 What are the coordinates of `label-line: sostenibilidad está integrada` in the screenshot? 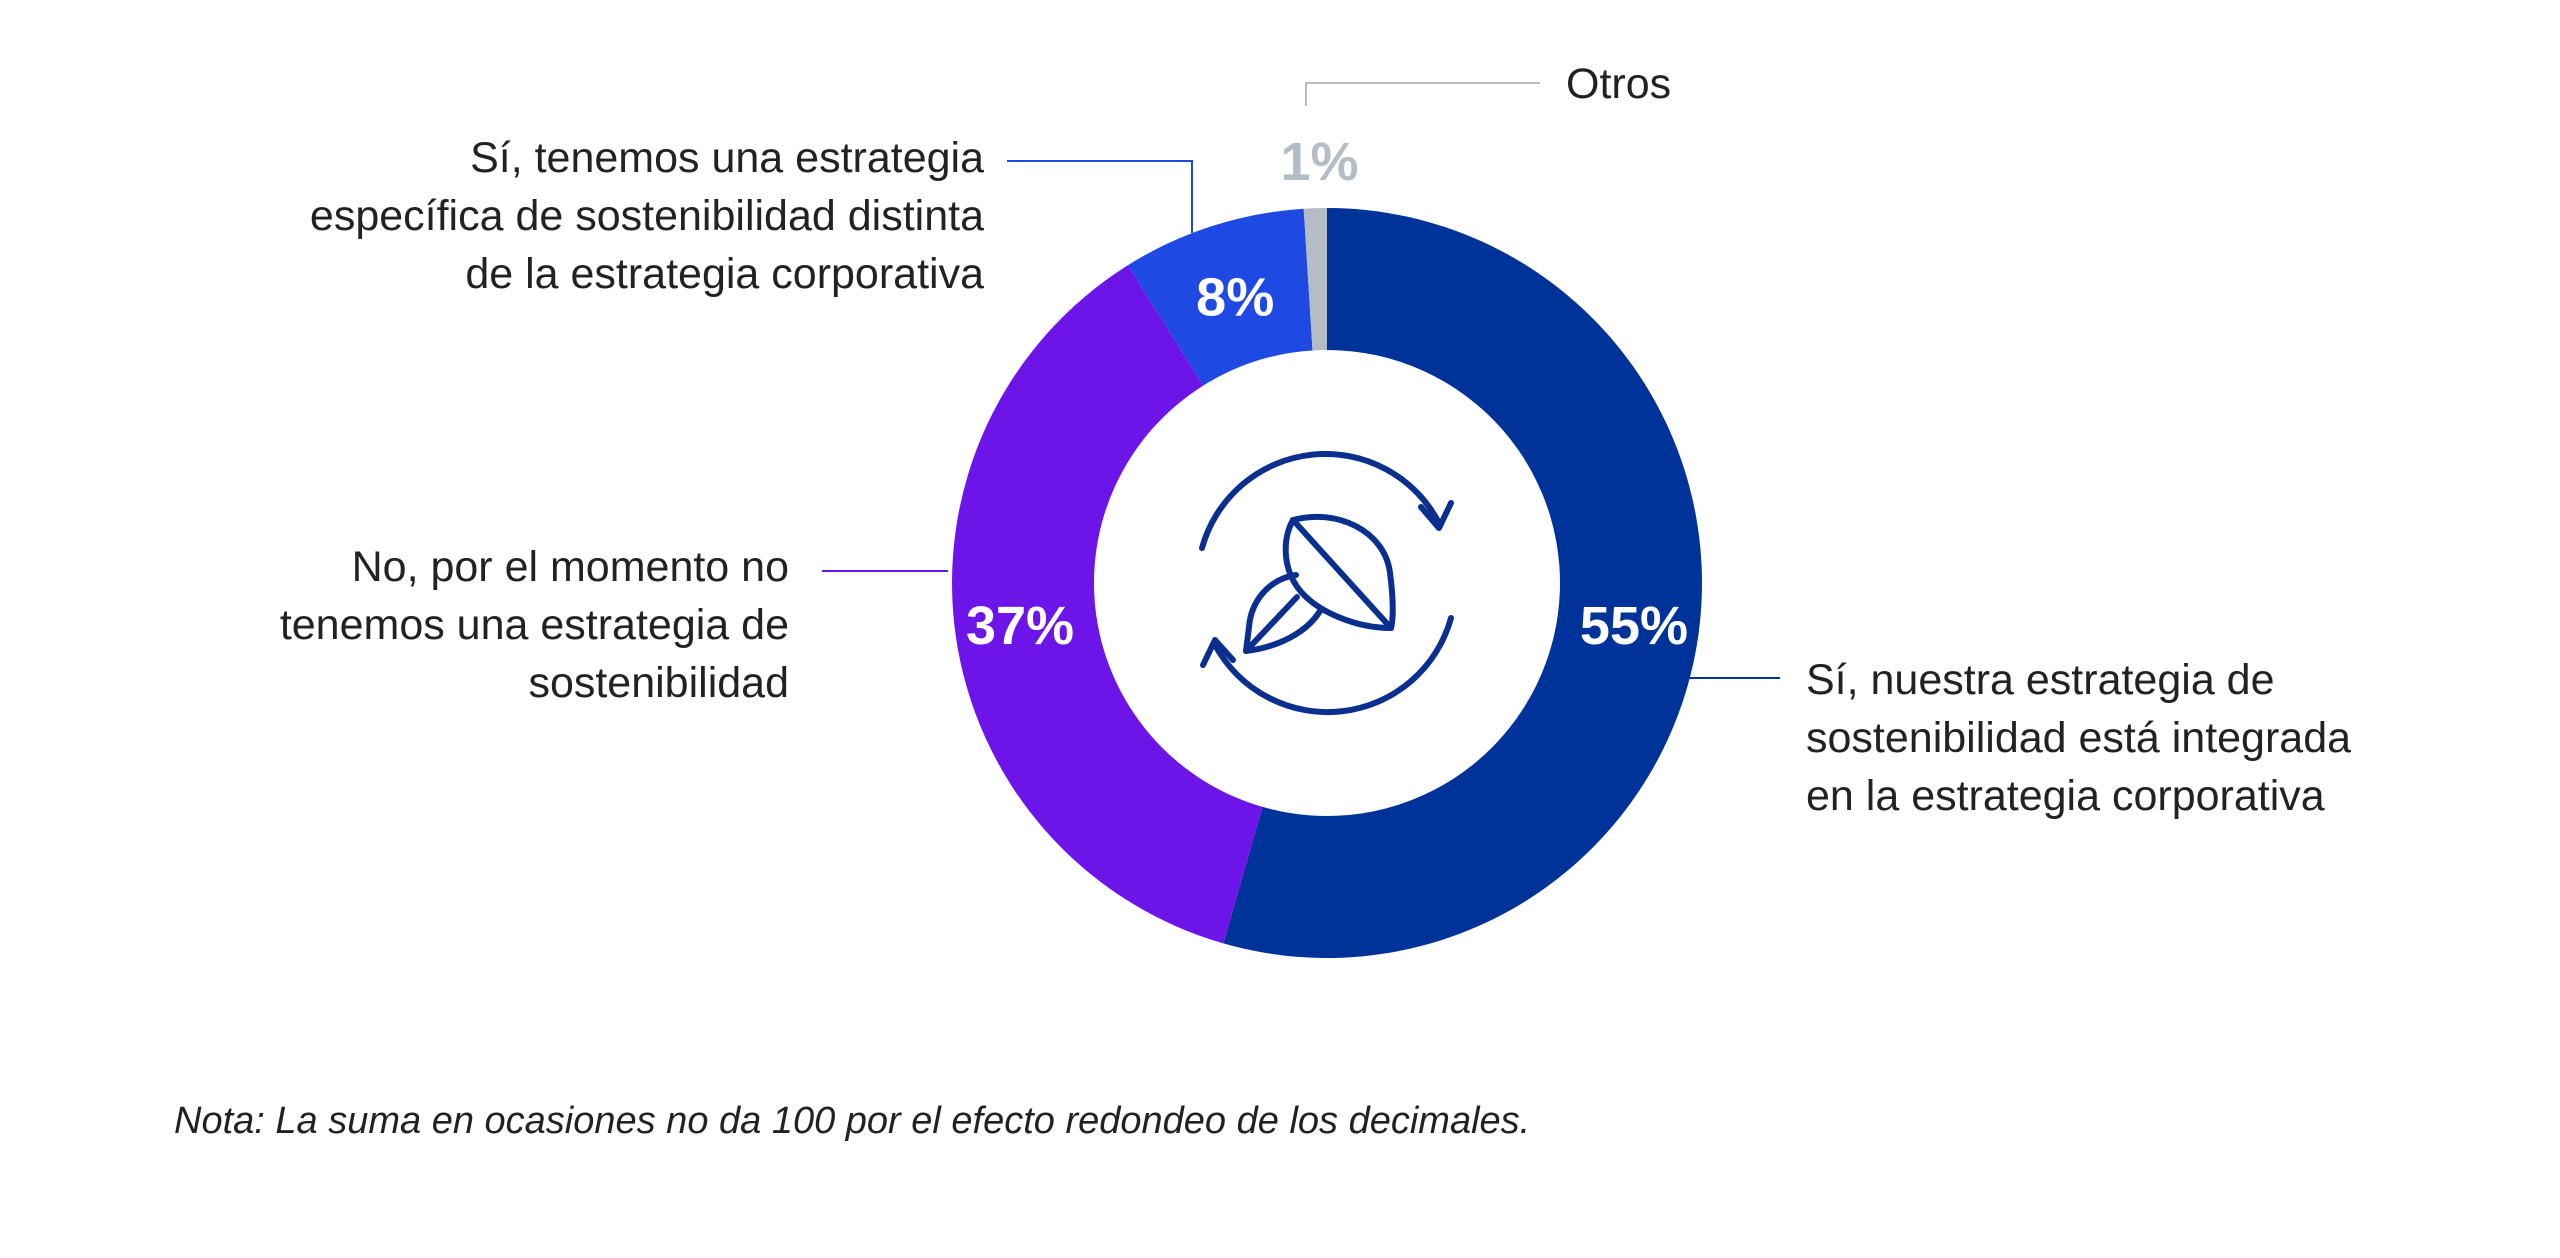 It's located at (2079, 738).